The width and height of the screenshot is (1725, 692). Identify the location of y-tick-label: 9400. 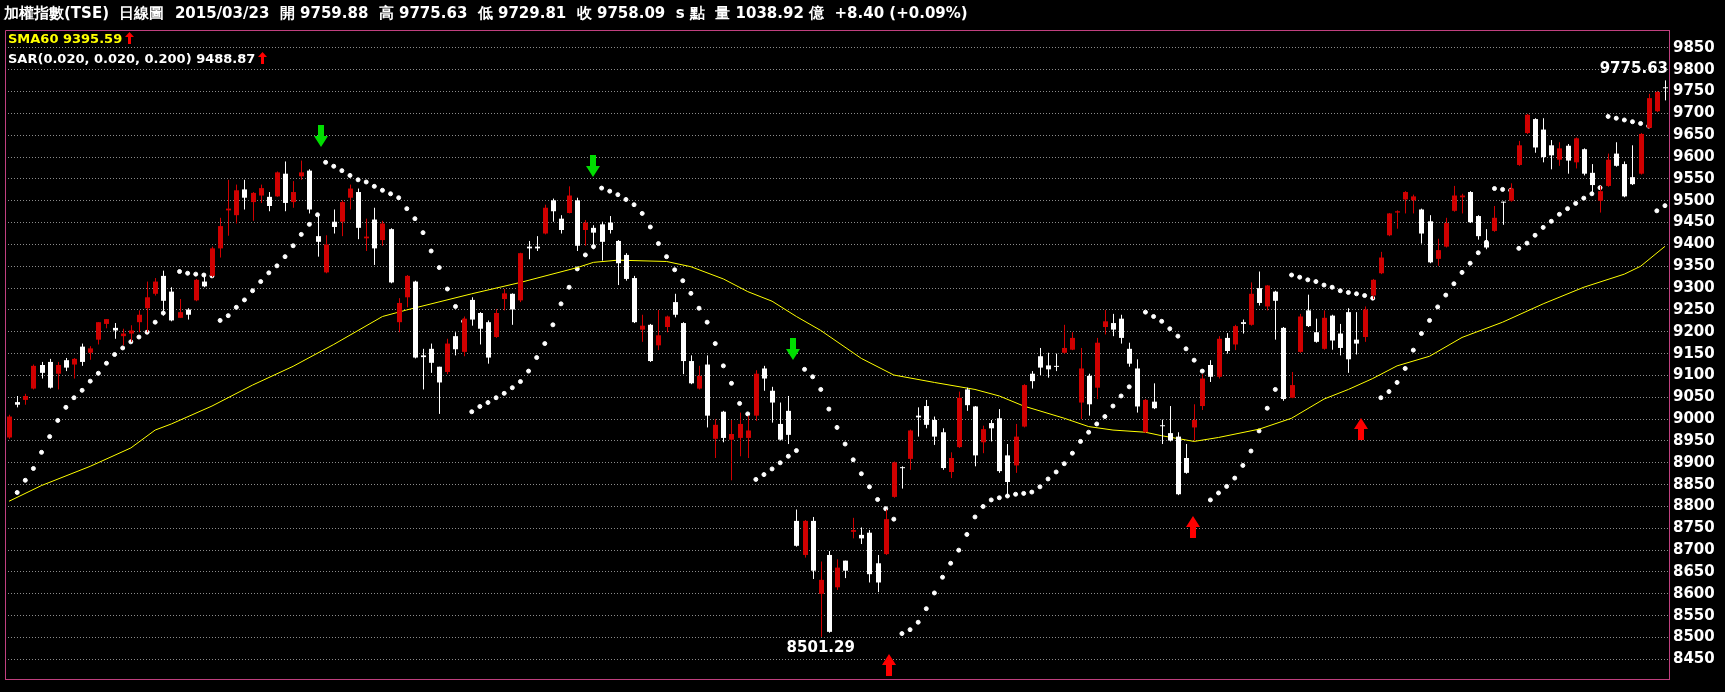
(1694, 243).